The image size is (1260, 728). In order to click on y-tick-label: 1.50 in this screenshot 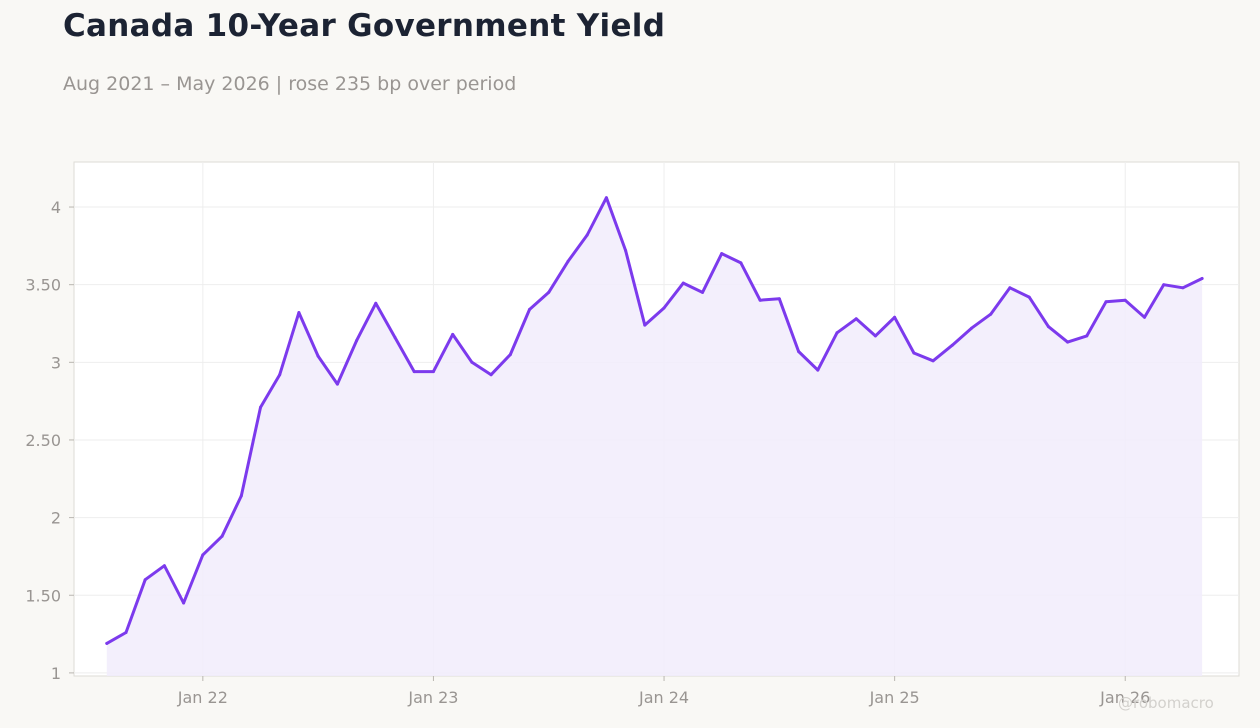, I will do `click(43, 595)`.